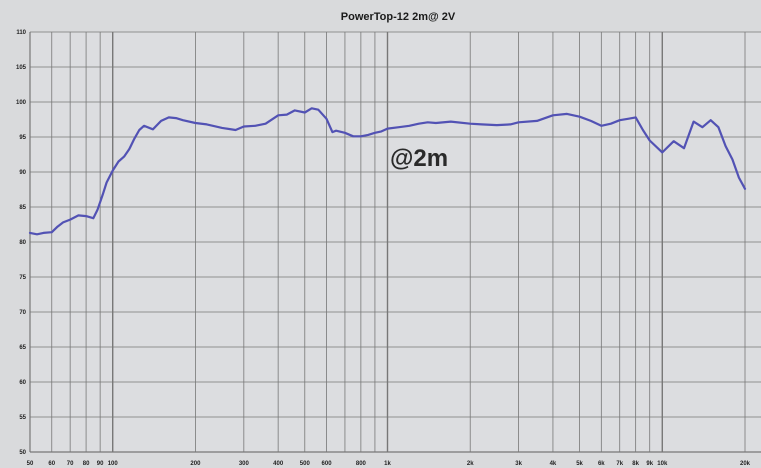  I want to click on y-tick-label: 55, so click(22, 418).